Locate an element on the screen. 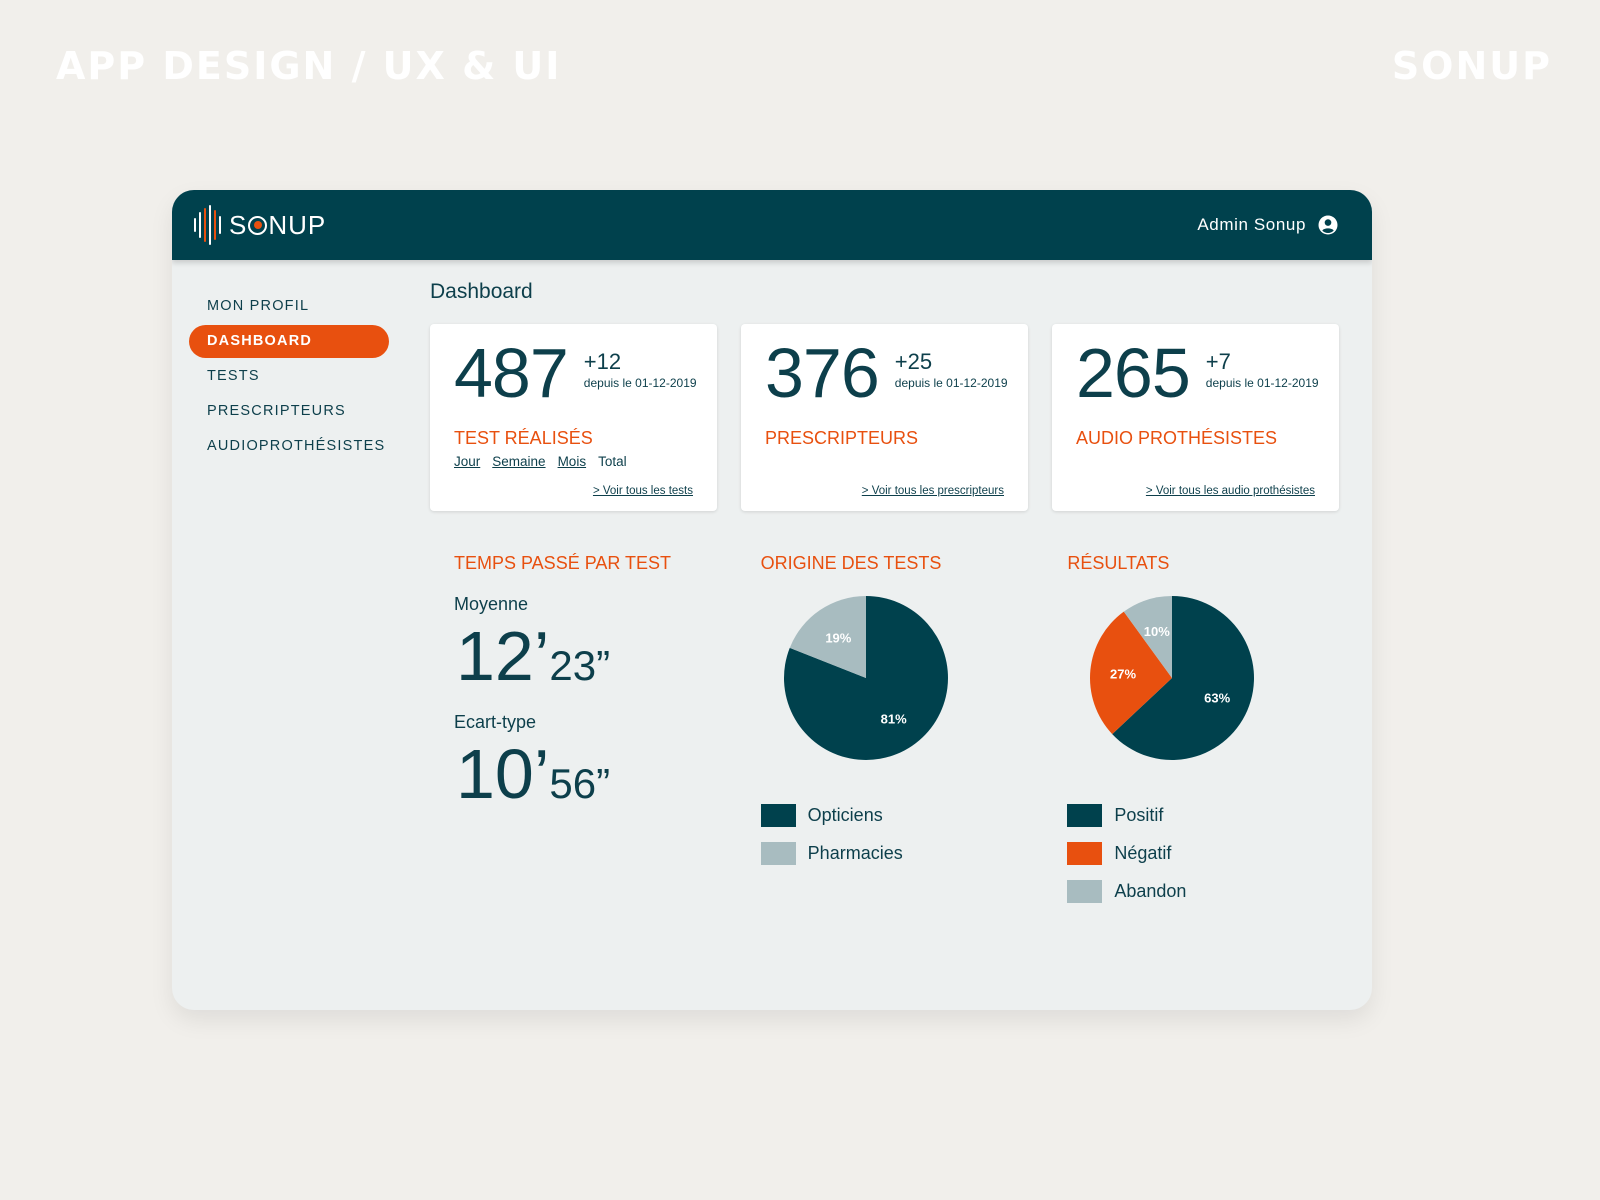 This screenshot has height=1200, width=1600. legend-item-abandon: Abandon is located at coordinates (1208, 891).